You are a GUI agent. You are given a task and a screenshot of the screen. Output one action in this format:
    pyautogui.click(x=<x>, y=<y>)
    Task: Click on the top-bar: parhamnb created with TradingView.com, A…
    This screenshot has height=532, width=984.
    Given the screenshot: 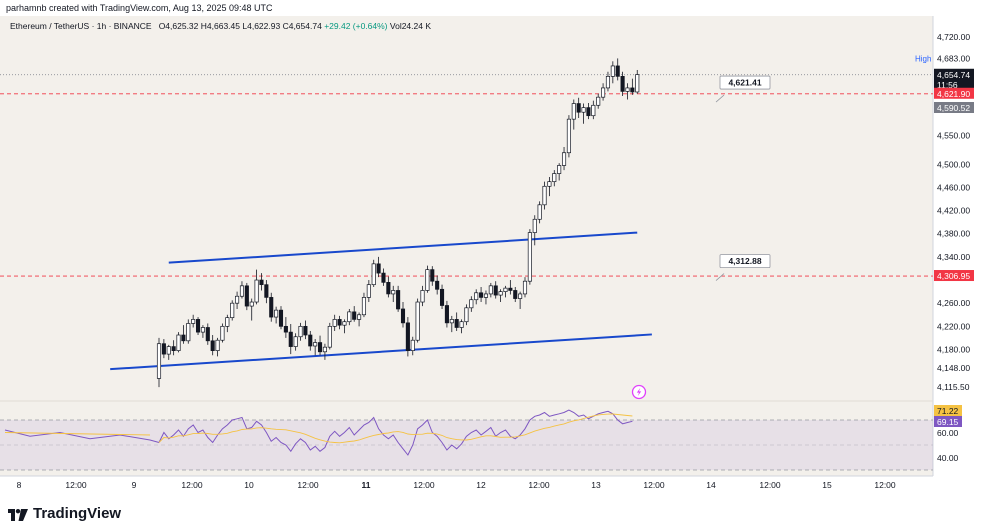 What is the action you would take?
    pyautogui.click(x=492, y=8)
    